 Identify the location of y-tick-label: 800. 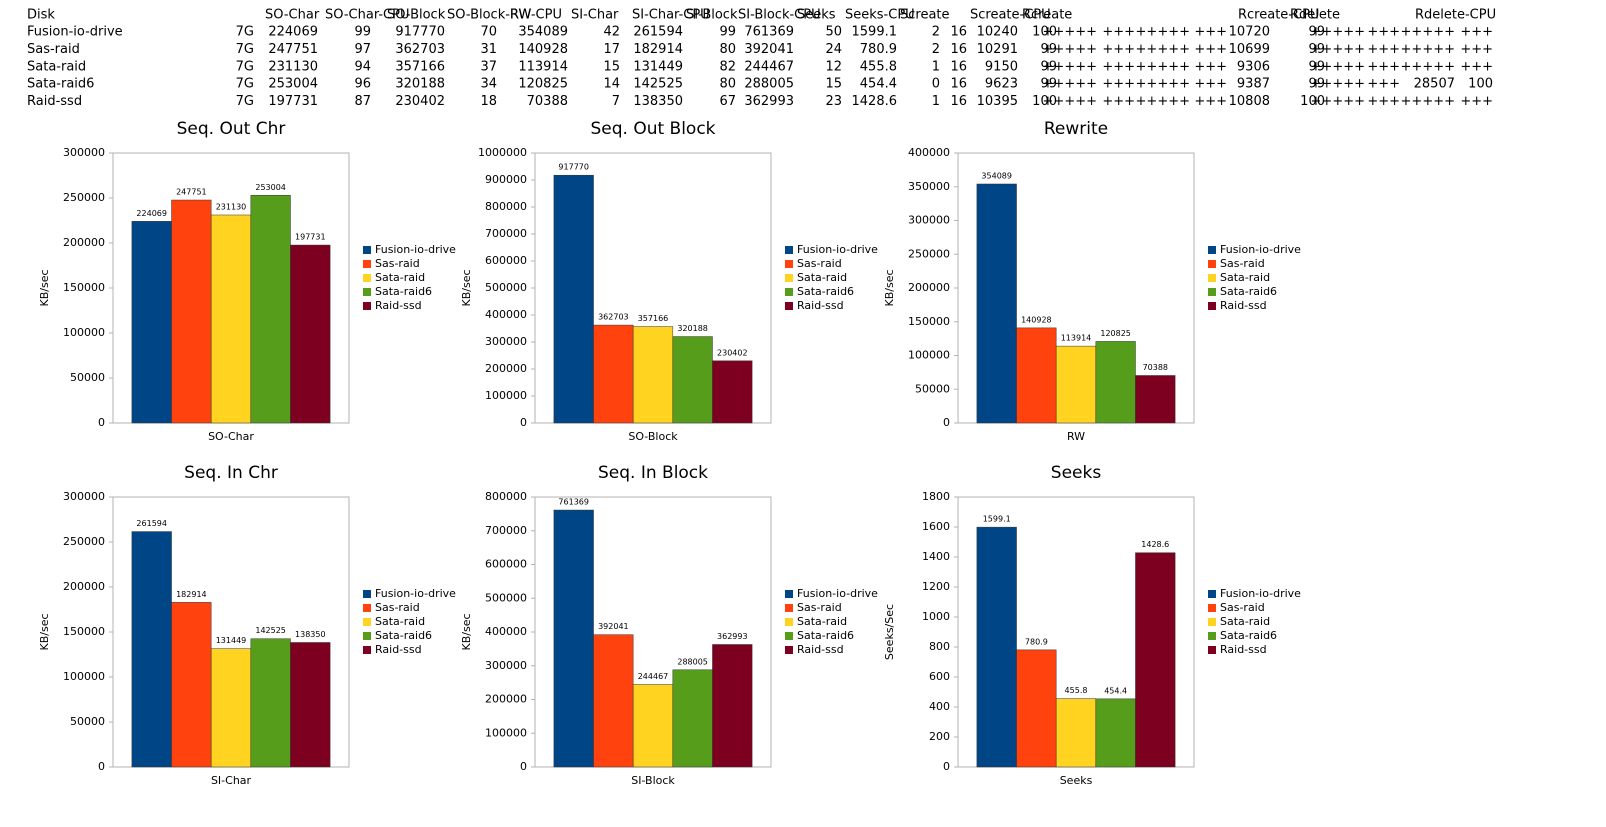
(939, 646).